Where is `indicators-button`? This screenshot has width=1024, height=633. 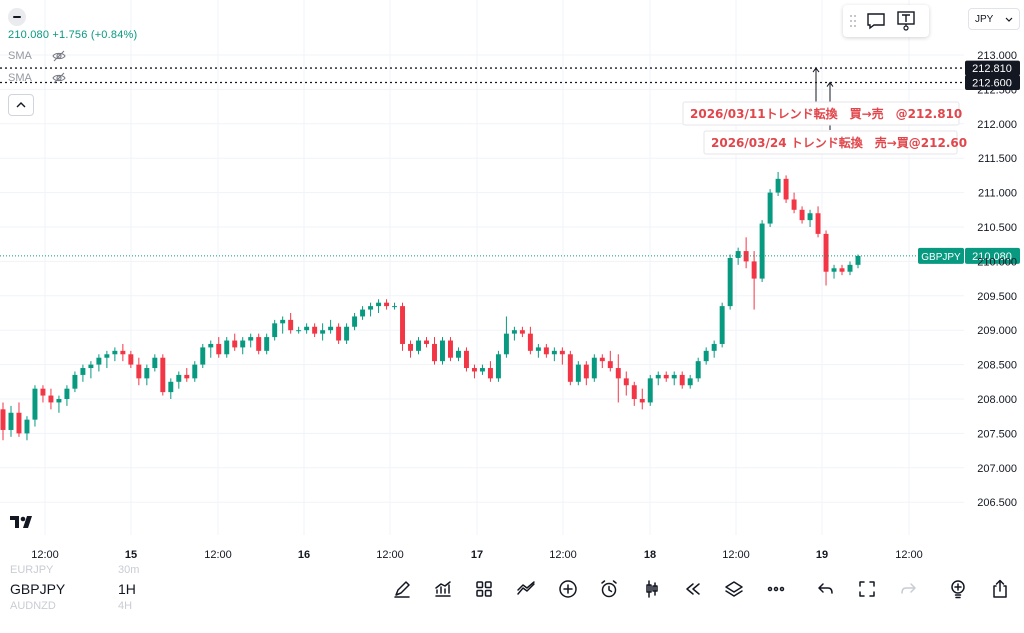
indicators-button is located at coordinates (443, 589).